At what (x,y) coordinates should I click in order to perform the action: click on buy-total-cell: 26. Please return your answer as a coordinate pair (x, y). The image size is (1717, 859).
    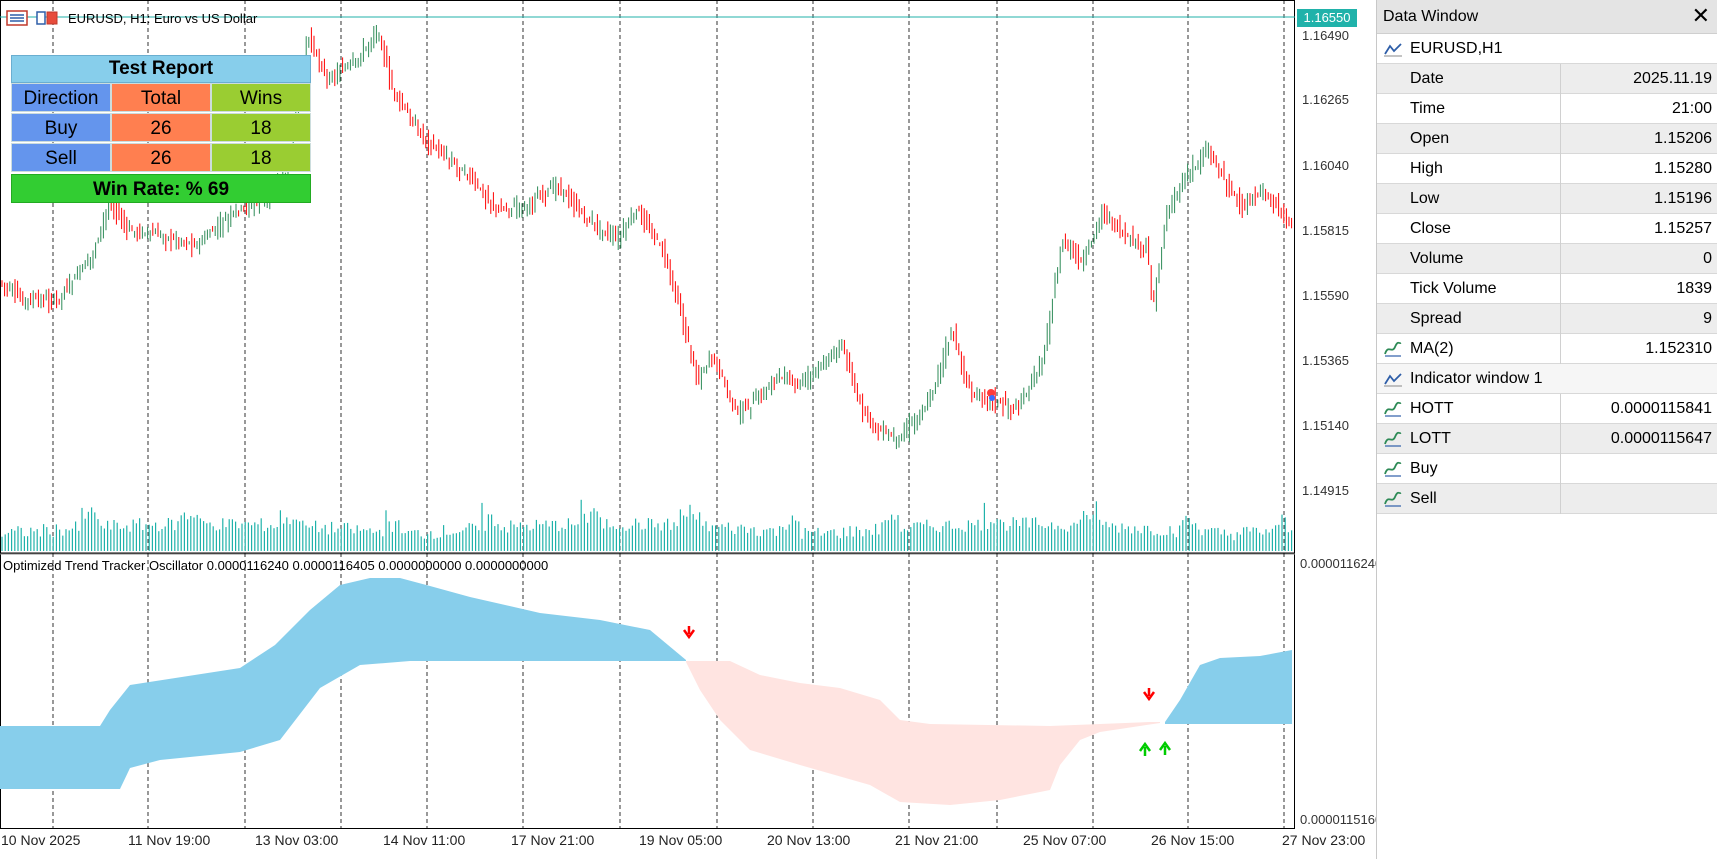
    Looking at the image, I should click on (161, 127).